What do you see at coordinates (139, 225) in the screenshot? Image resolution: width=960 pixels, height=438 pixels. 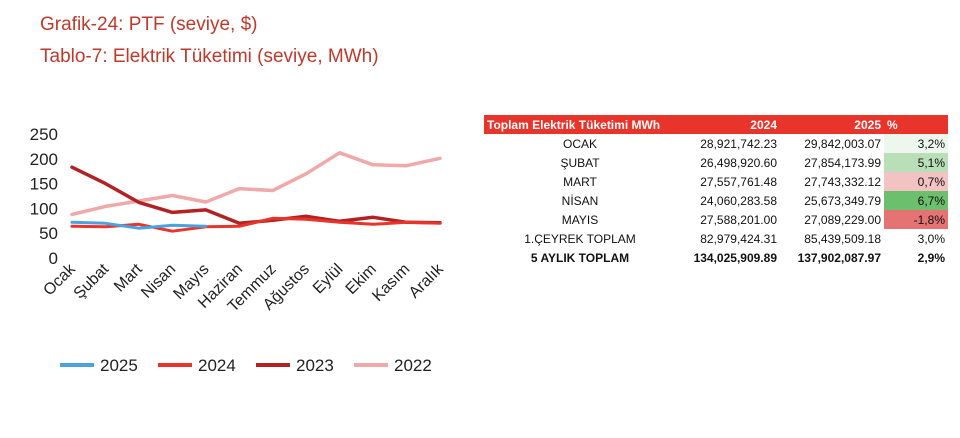 I see `series-line-2025` at bounding box center [139, 225].